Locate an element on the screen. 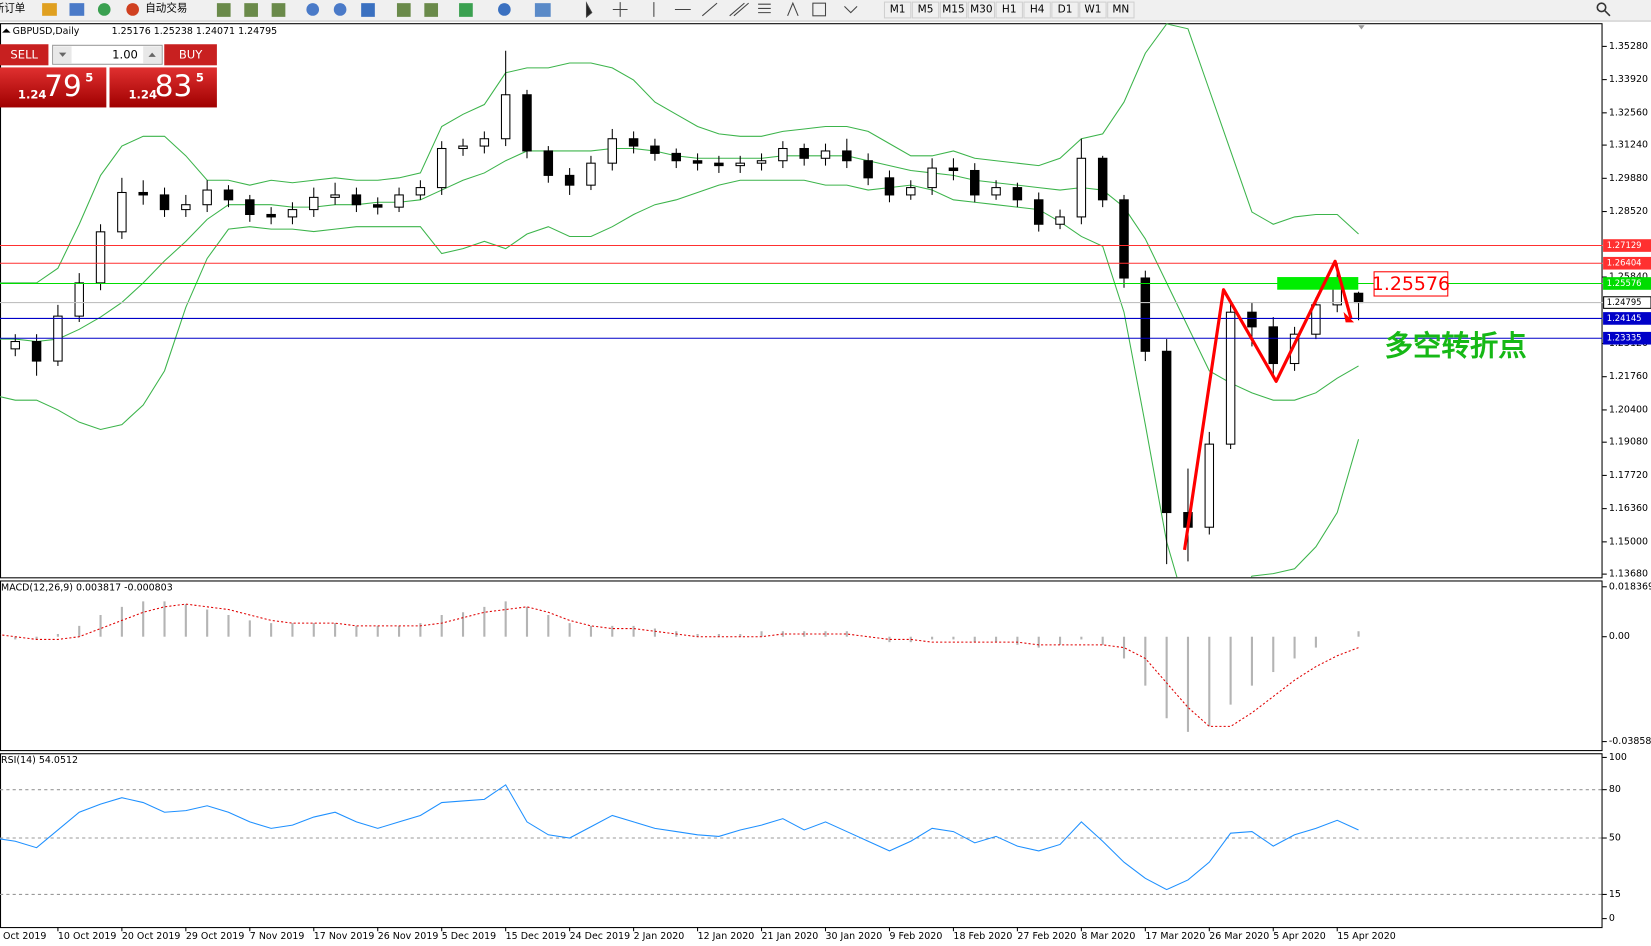 The height and width of the screenshot is (946, 1651). buy-button is located at coordinates (190, 55).